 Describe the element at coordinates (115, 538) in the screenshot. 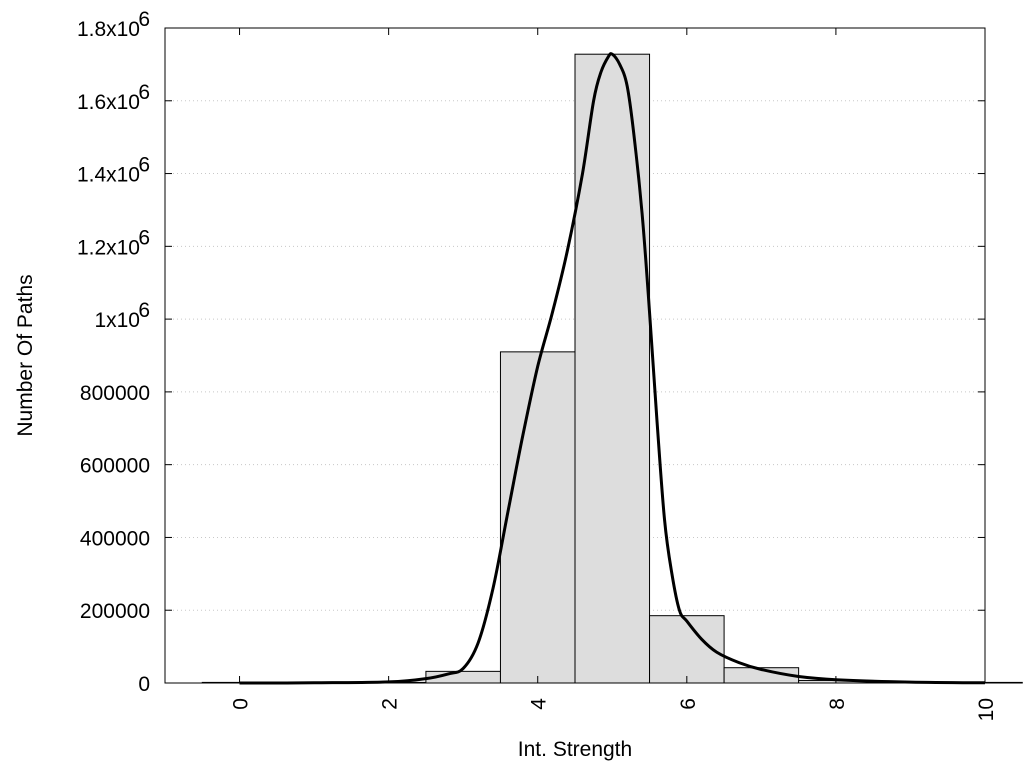

I see `y-tick-label: 400000` at that location.